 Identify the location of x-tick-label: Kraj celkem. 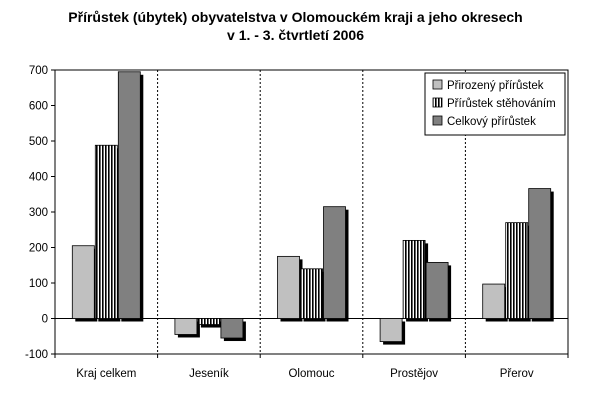
(106, 374).